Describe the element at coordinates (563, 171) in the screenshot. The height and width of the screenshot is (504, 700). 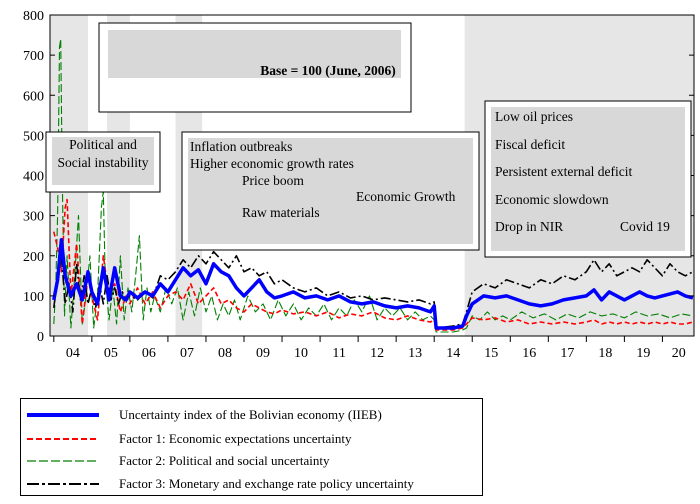
I see `annotation-oil-line3: Persistent external deficit` at that location.